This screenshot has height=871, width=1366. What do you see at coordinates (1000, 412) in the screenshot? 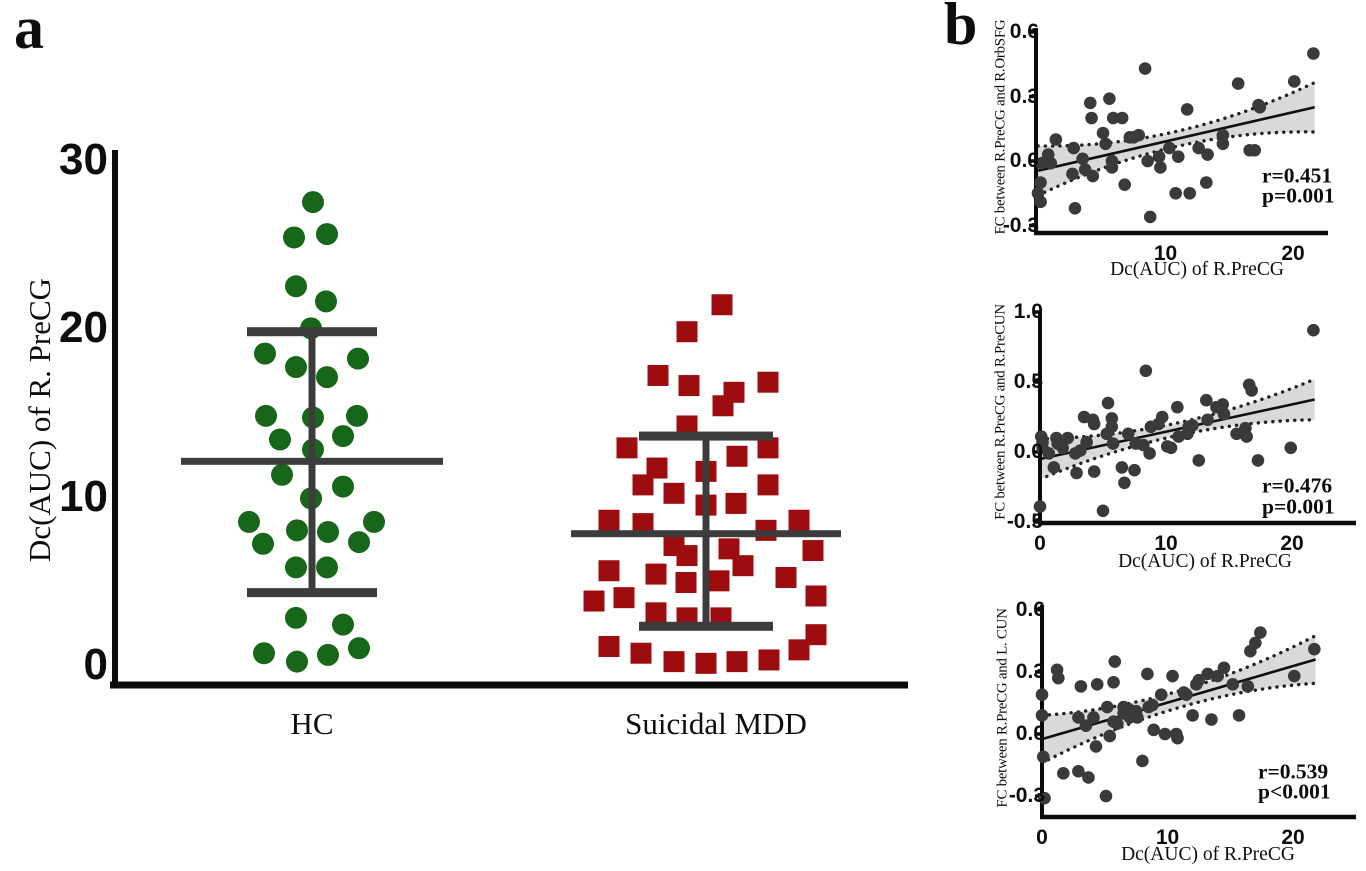
I see `b2-y-axis-title: FC between R.PreCG and R.PreCUN` at bounding box center [1000, 412].